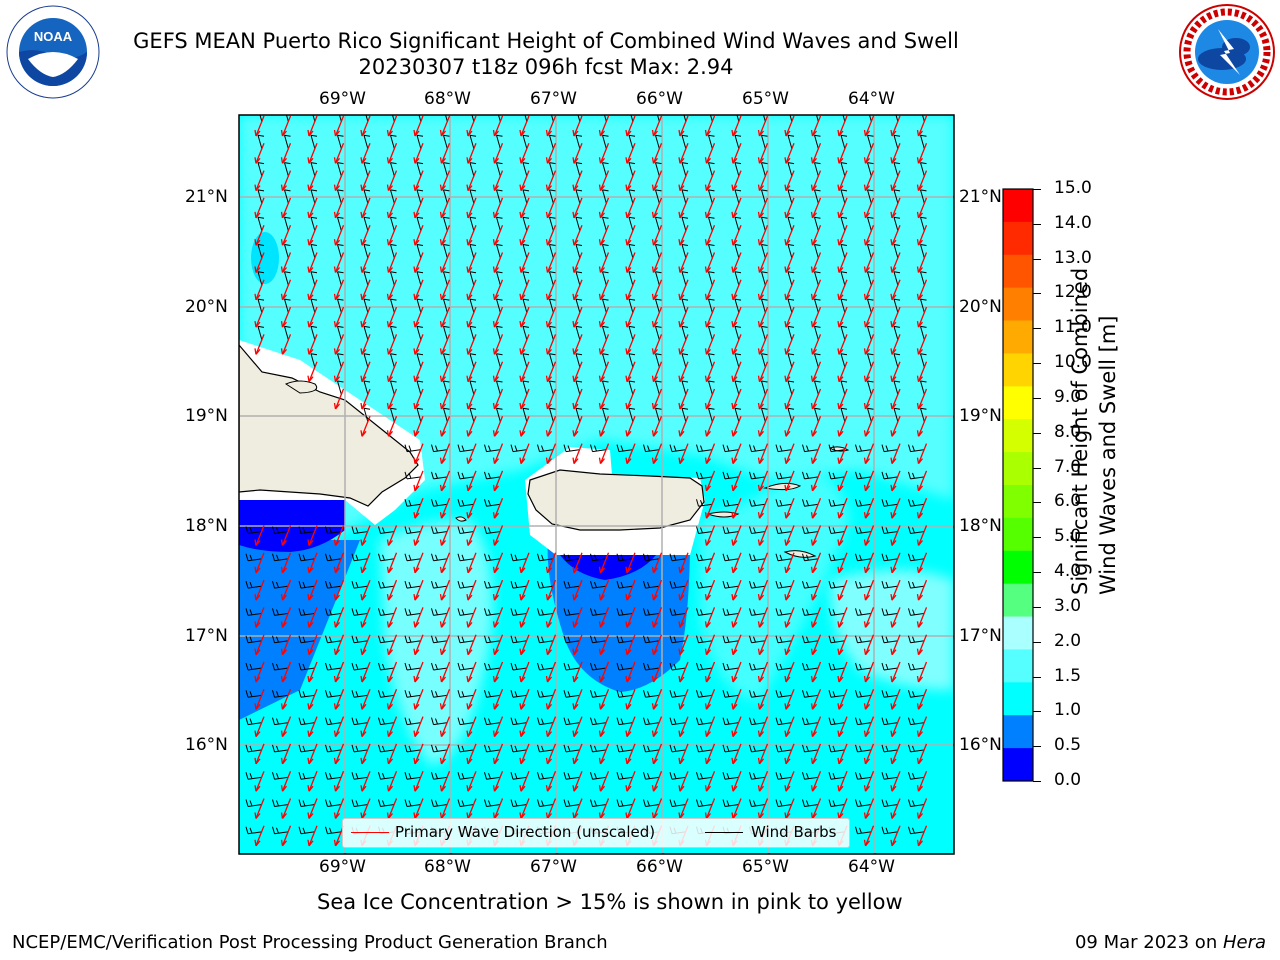  What do you see at coordinates (525, 832) in the screenshot?
I see `legend-wave-label: Primary Wave Direction (unscaled)` at bounding box center [525, 832].